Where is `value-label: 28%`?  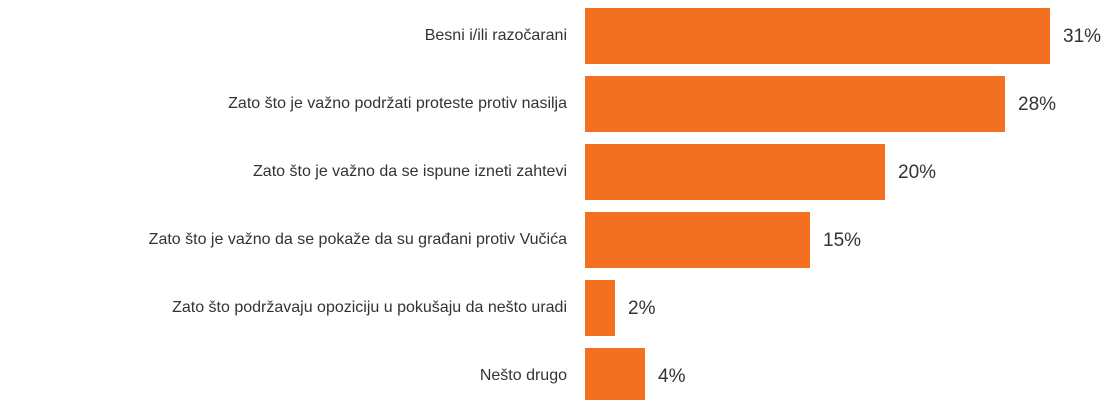 value-label: 28% is located at coordinates (1037, 104).